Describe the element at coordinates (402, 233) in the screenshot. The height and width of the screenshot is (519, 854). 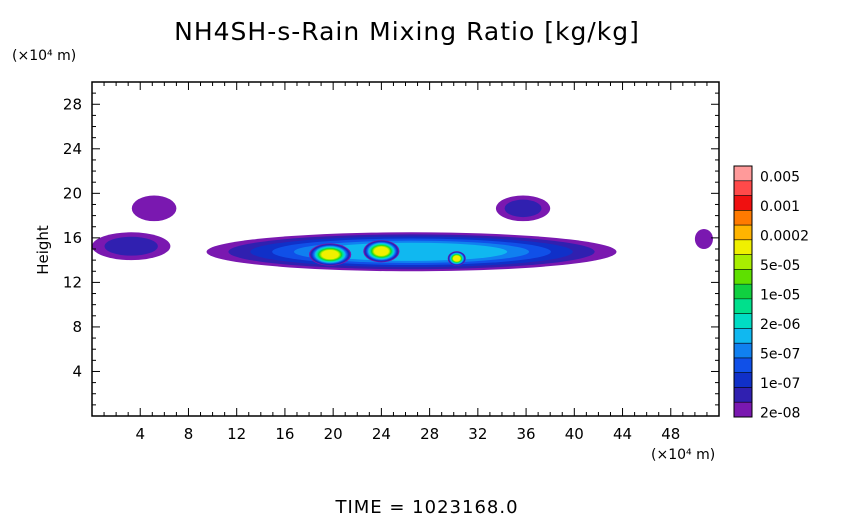
I see `plot-area` at that location.